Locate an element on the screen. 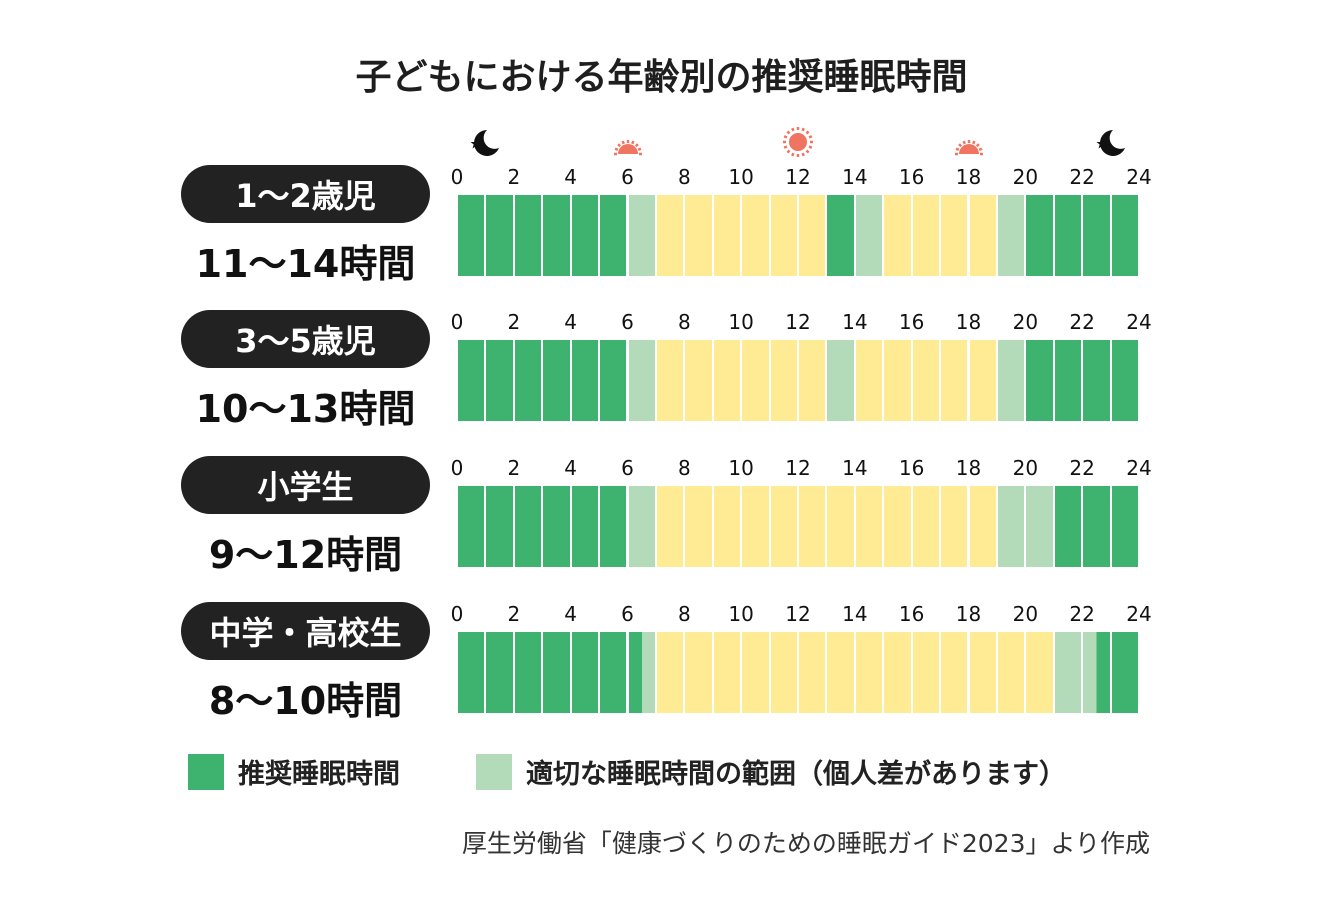 This screenshot has width=1323, height=905. legend-swatch-recommended is located at coordinates (206, 771).